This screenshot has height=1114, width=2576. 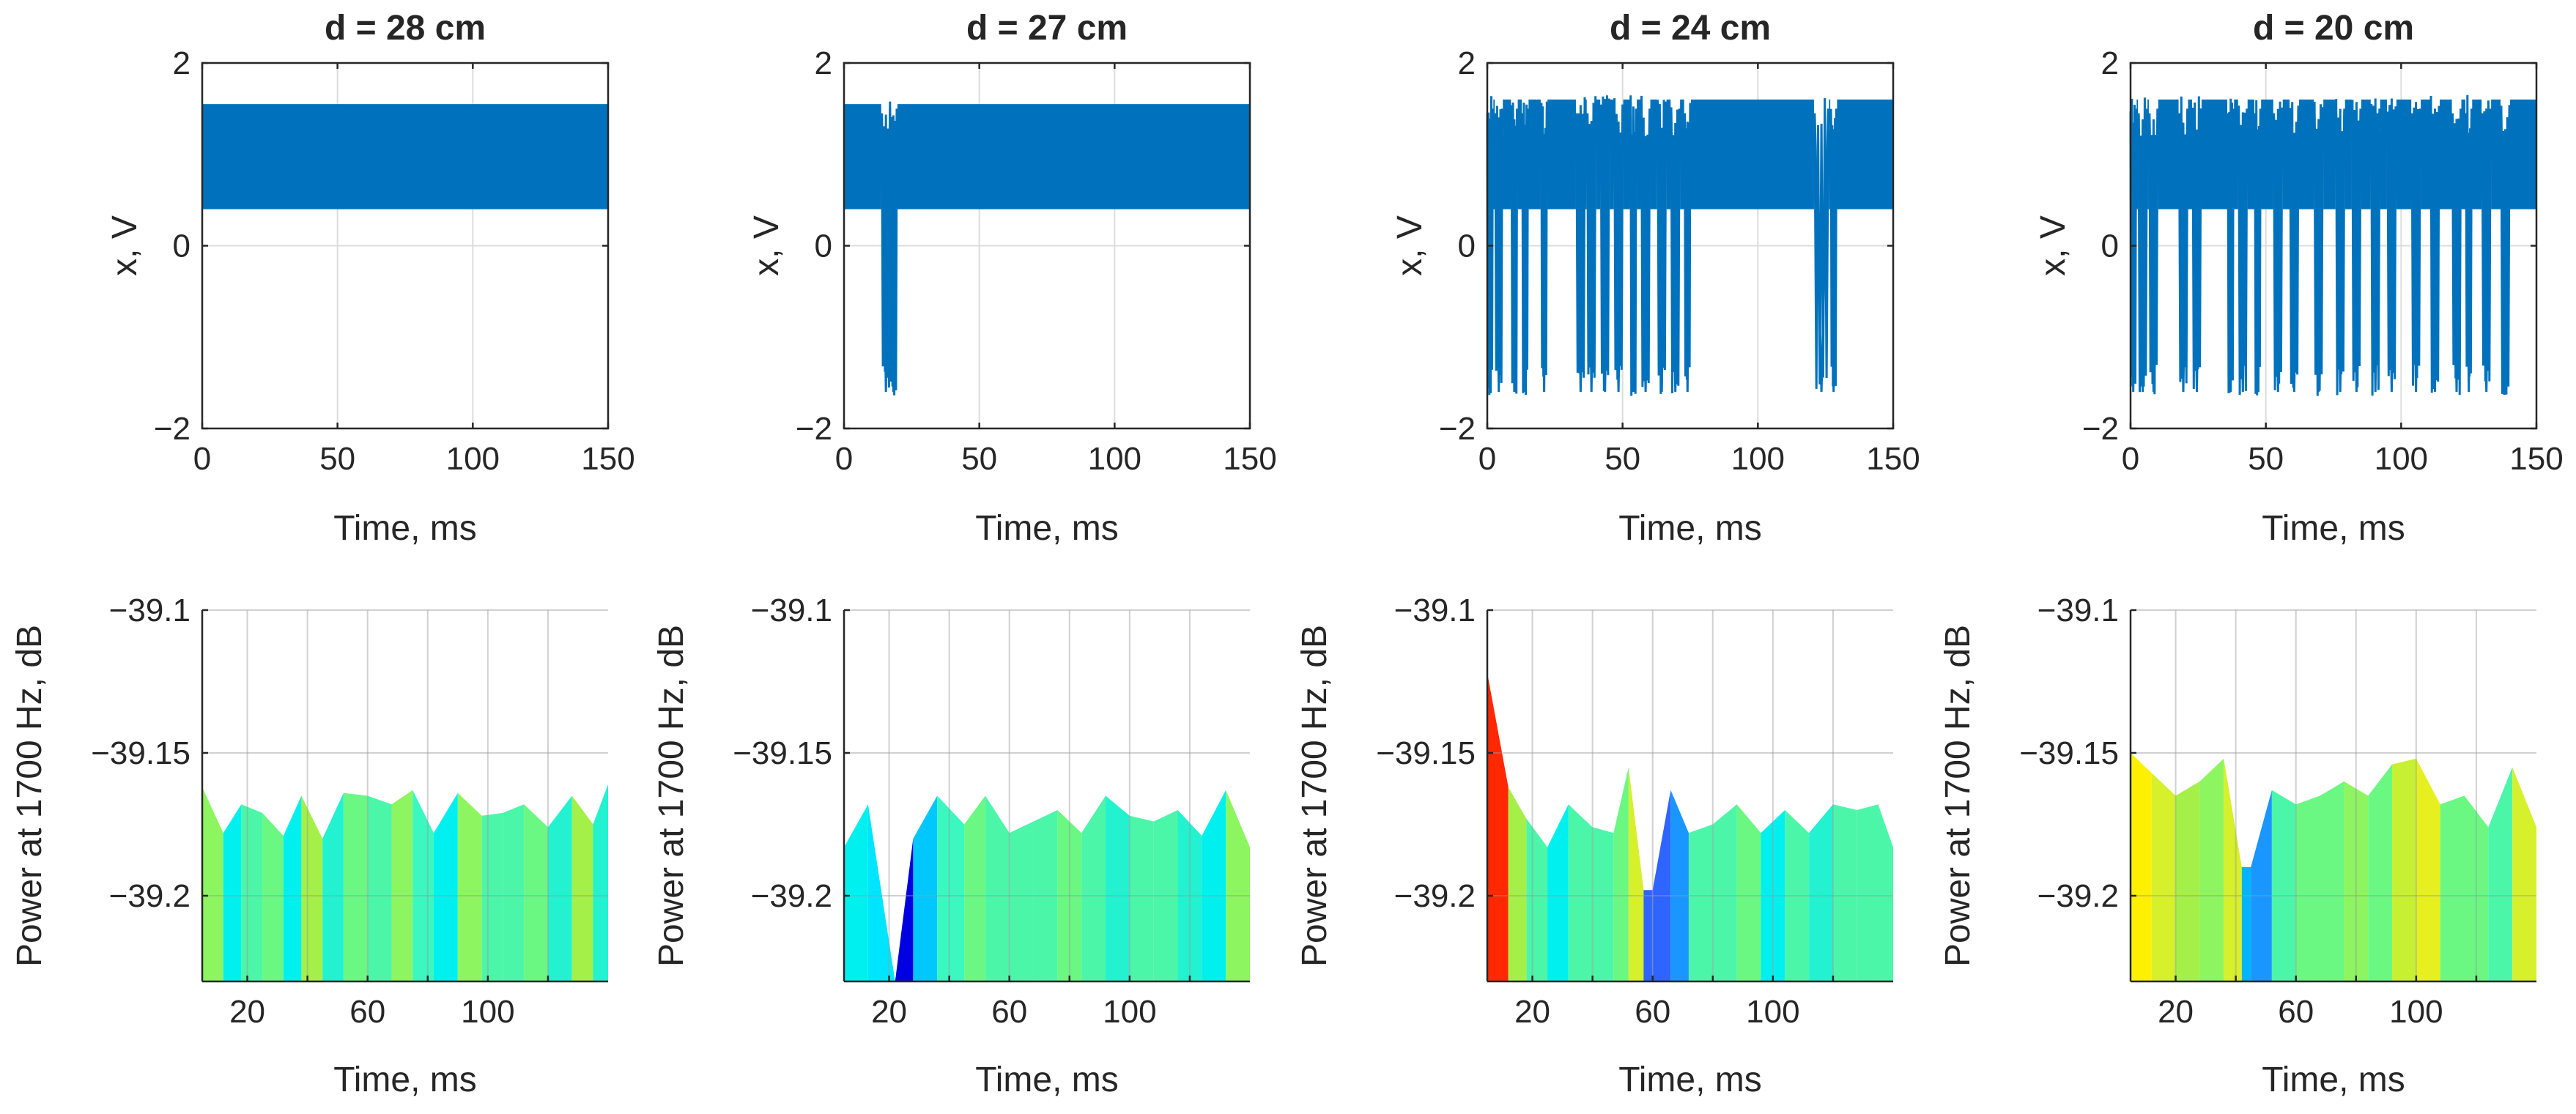 What do you see at coordinates (979, 459) in the screenshot?
I see `x-tick-label: 50` at bounding box center [979, 459].